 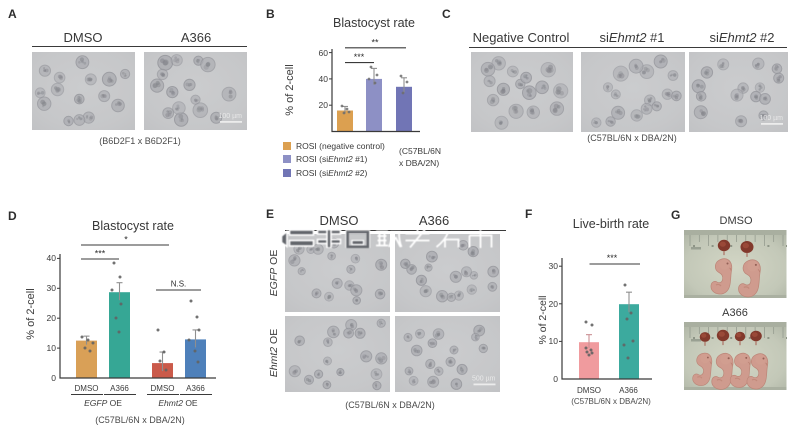 What do you see at coordinates (179, 284) in the screenshot?
I see `svg-text: N.S.` at bounding box center [179, 284].